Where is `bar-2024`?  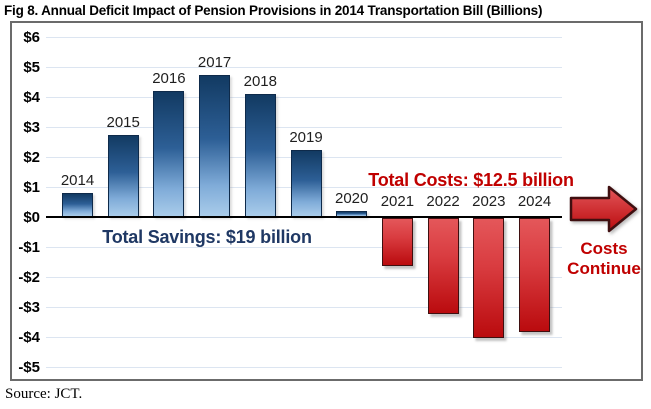 bar-2024 is located at coordinates (534, 275).